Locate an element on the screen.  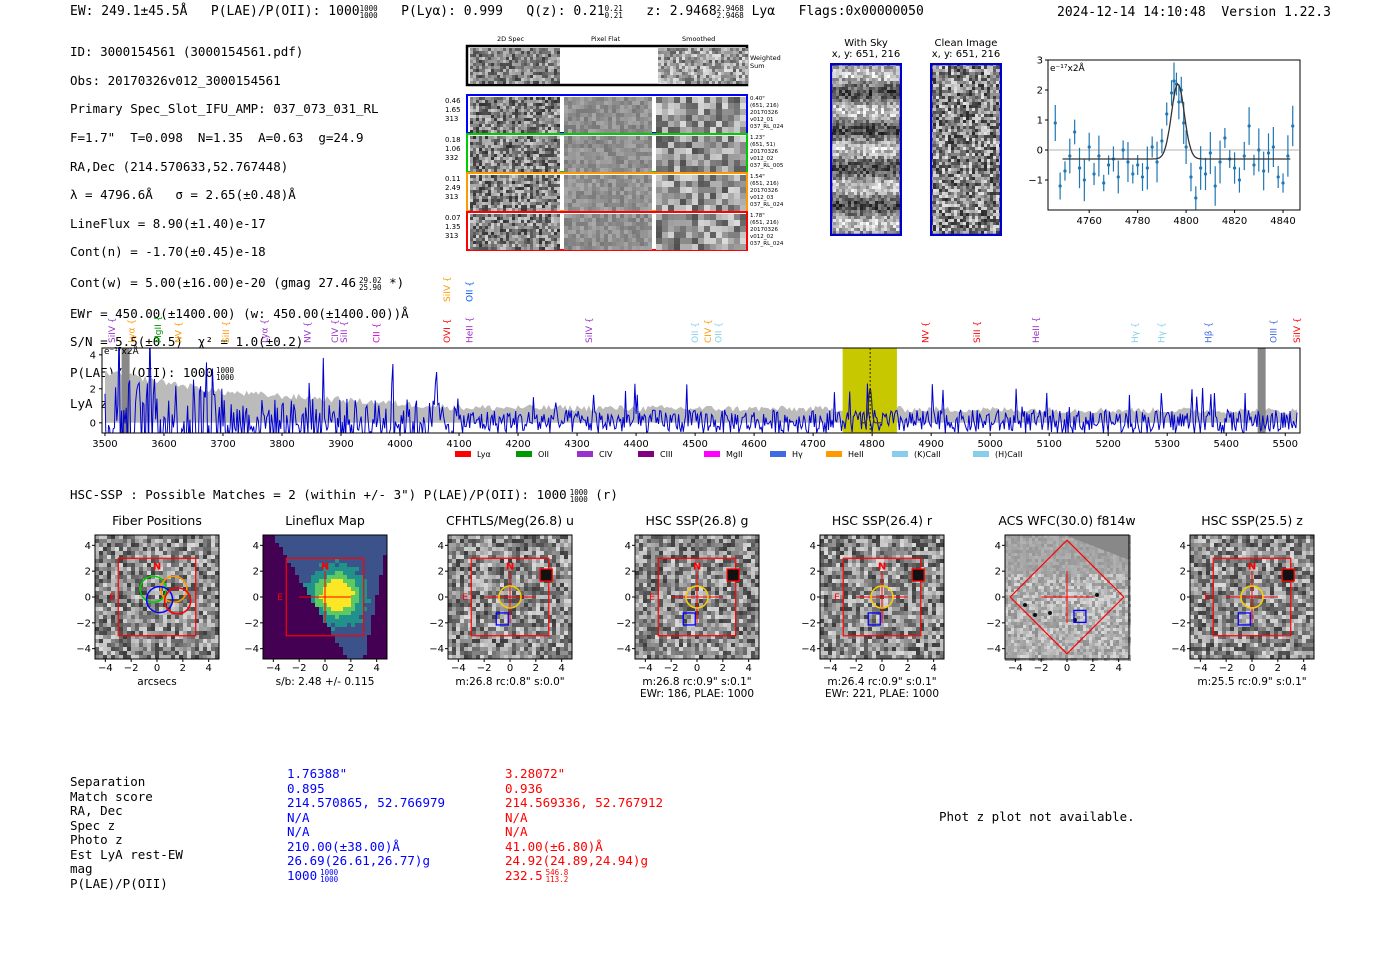
aperture-circle is located at coordinates (1252, 597).